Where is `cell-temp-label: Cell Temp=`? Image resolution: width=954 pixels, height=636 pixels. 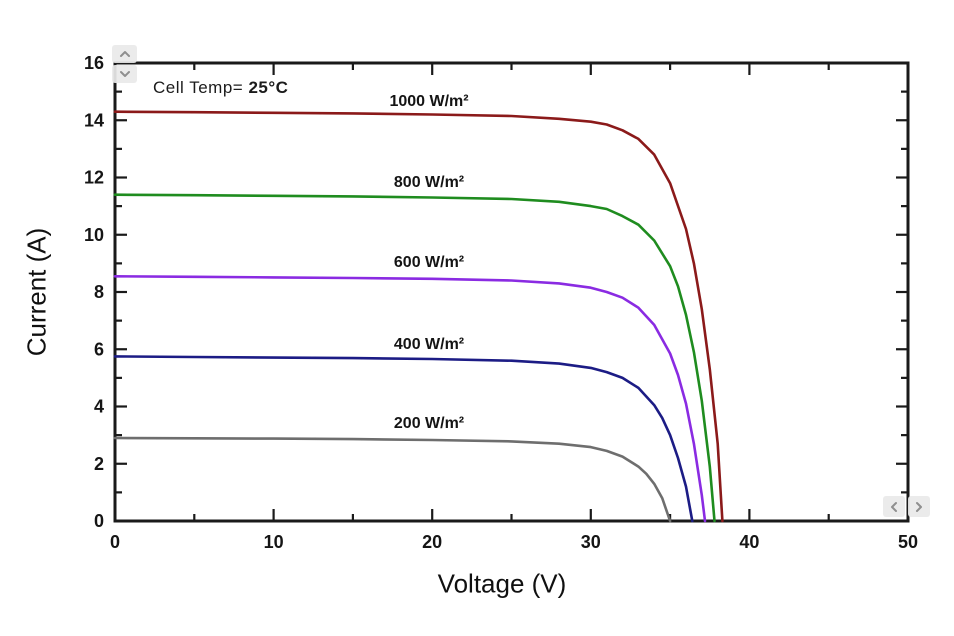 cell-temp-label: Cell Temp= is located at coordinates (201, 87).